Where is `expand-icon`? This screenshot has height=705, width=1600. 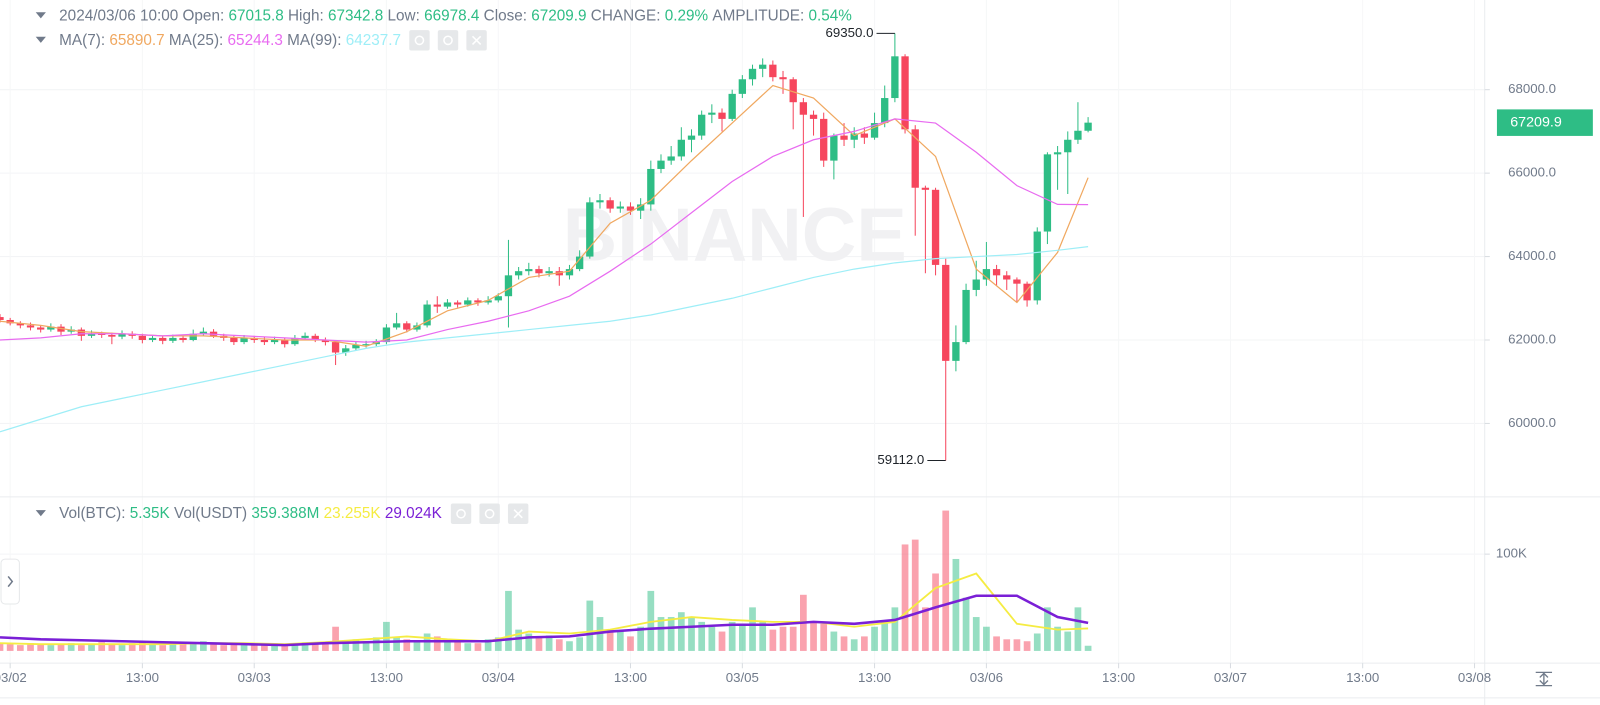
expand-icon is located at coordinates (10, 581).